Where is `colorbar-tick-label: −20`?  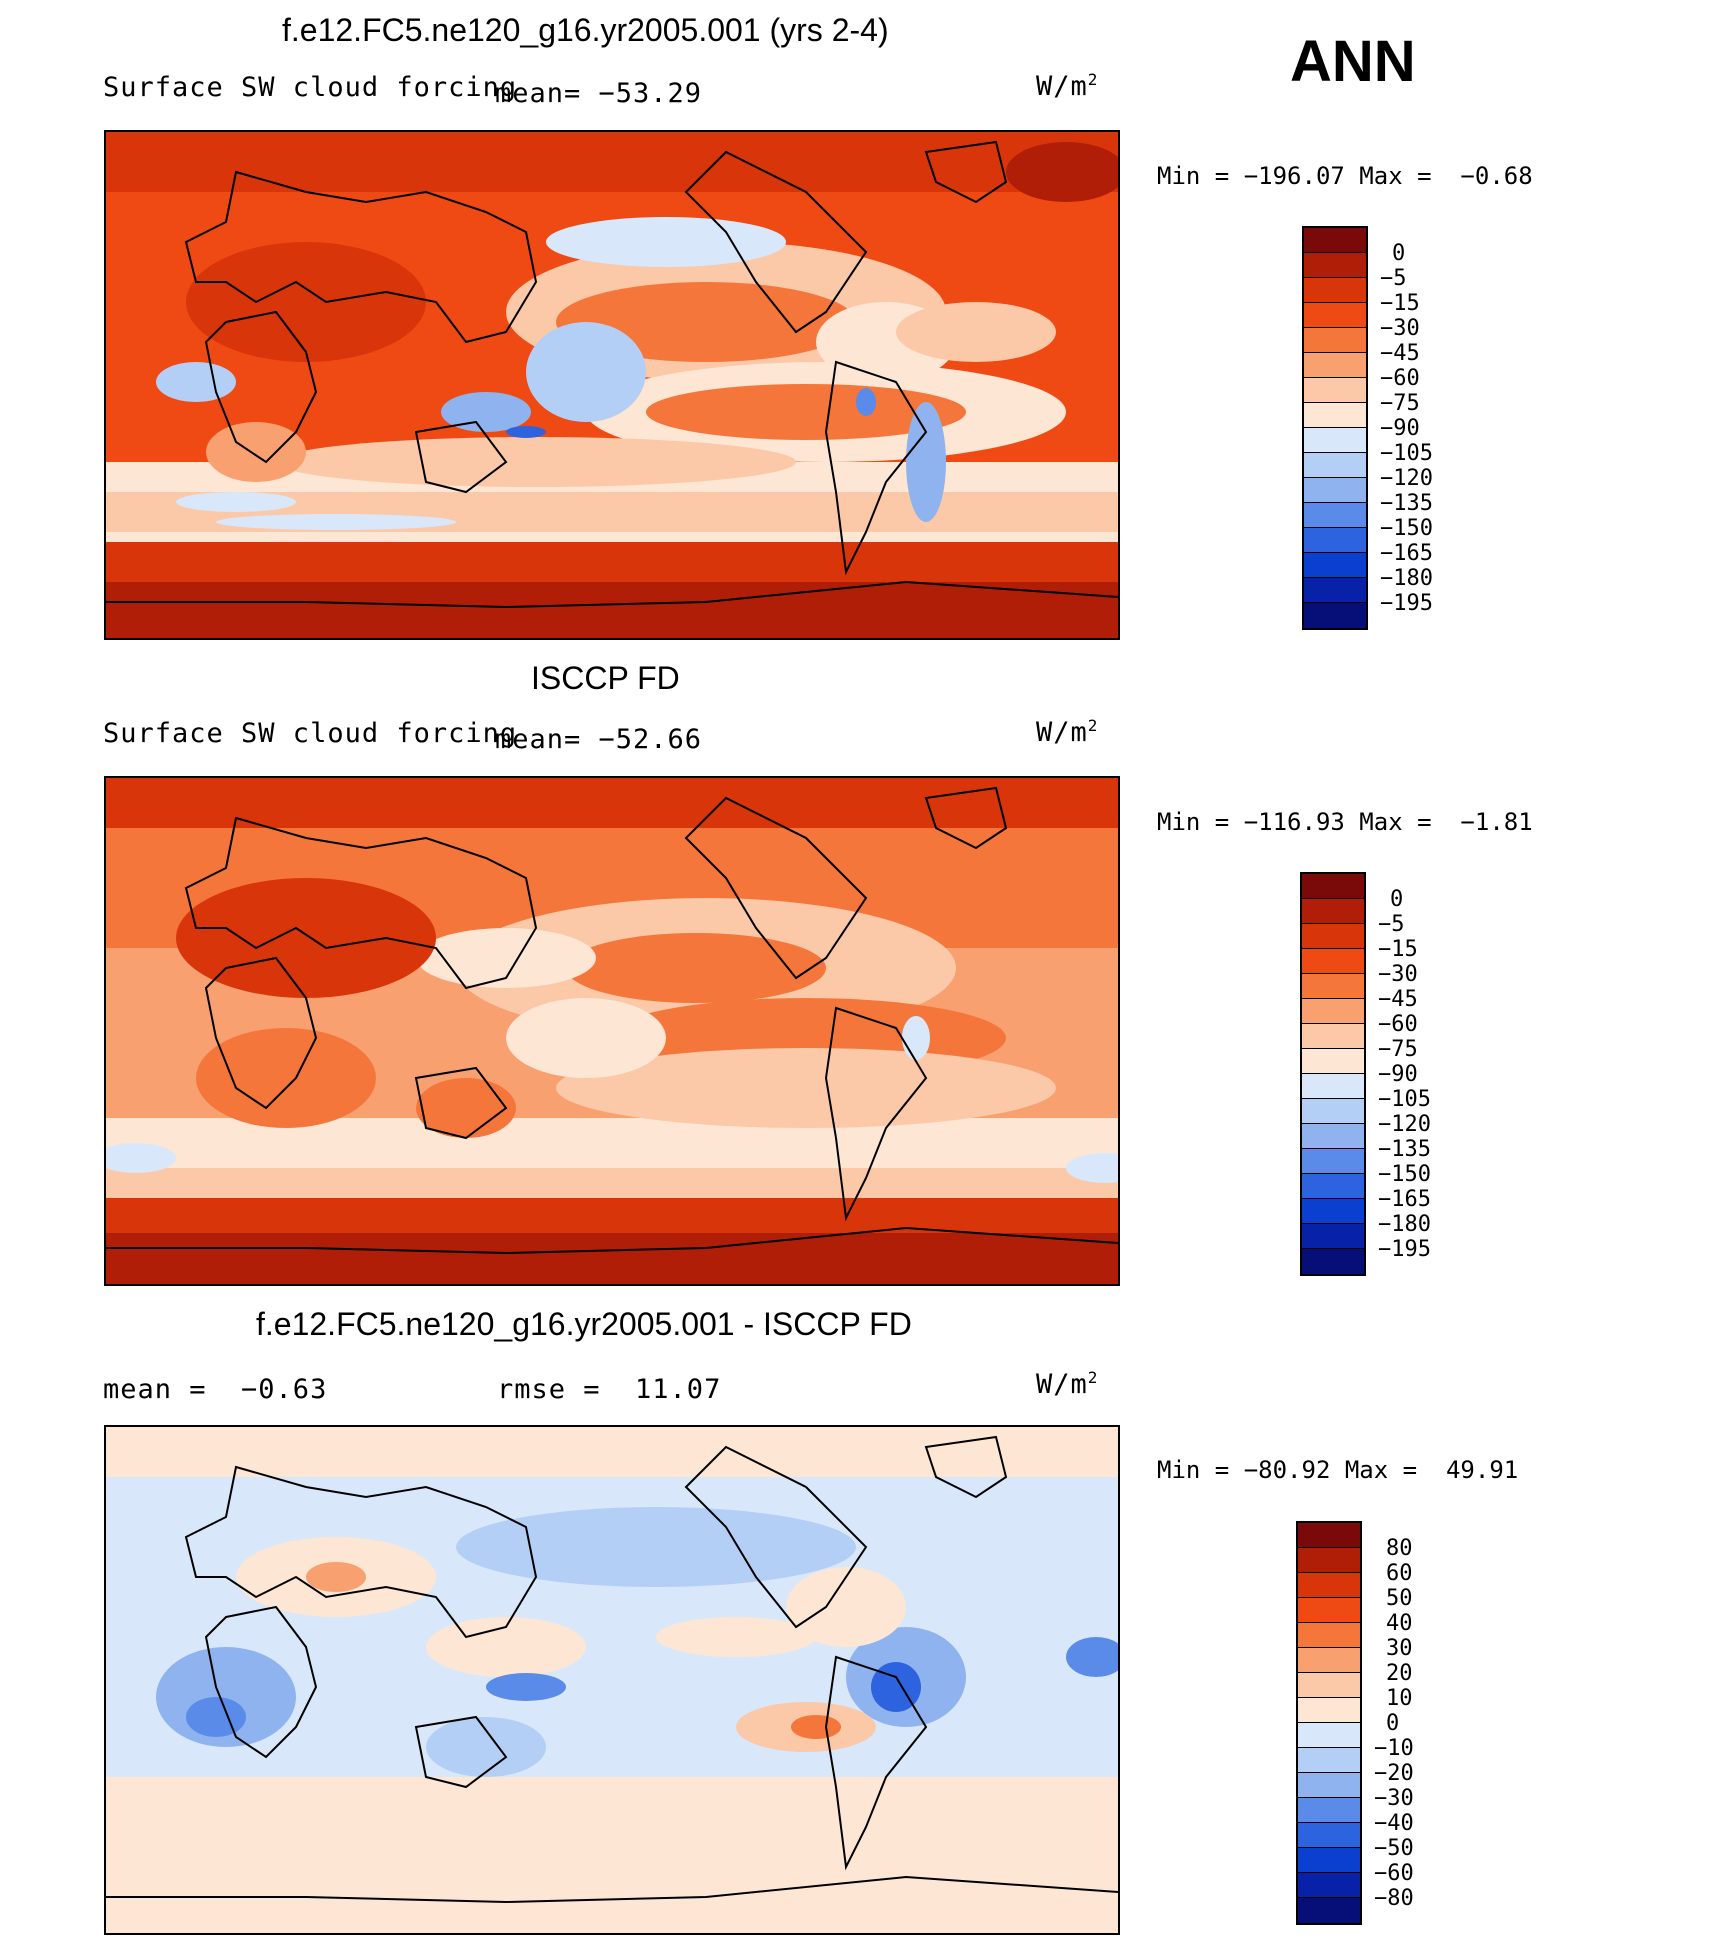
colorbar-tick-label: −20 is located at coordinates (1394, 1773).